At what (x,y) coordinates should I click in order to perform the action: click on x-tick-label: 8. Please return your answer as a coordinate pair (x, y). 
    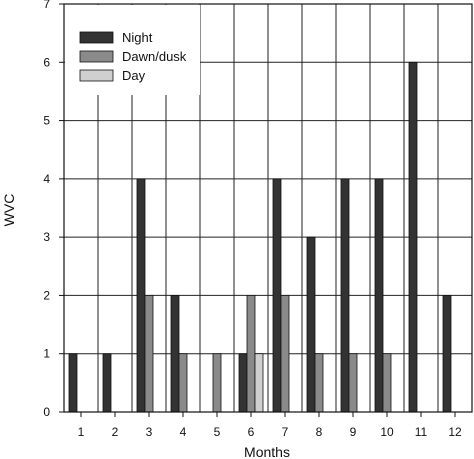
    Looking at the image, I should click on (319, 432).